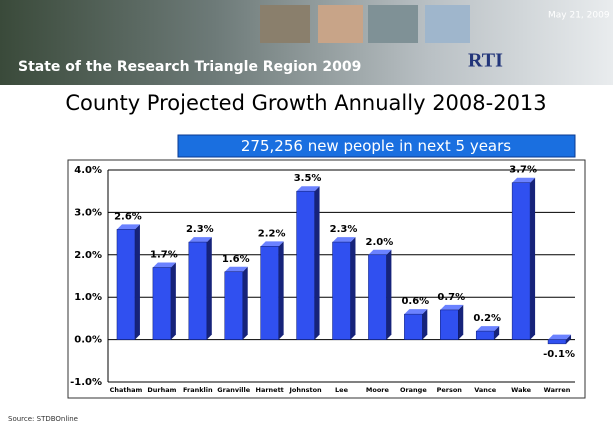 Image resolution: width=613 pixels, height=427 pixels. Describe the element at coordinates (88, 170) in the screenshot. I see `y-tick-label: 4.0%` at that location.